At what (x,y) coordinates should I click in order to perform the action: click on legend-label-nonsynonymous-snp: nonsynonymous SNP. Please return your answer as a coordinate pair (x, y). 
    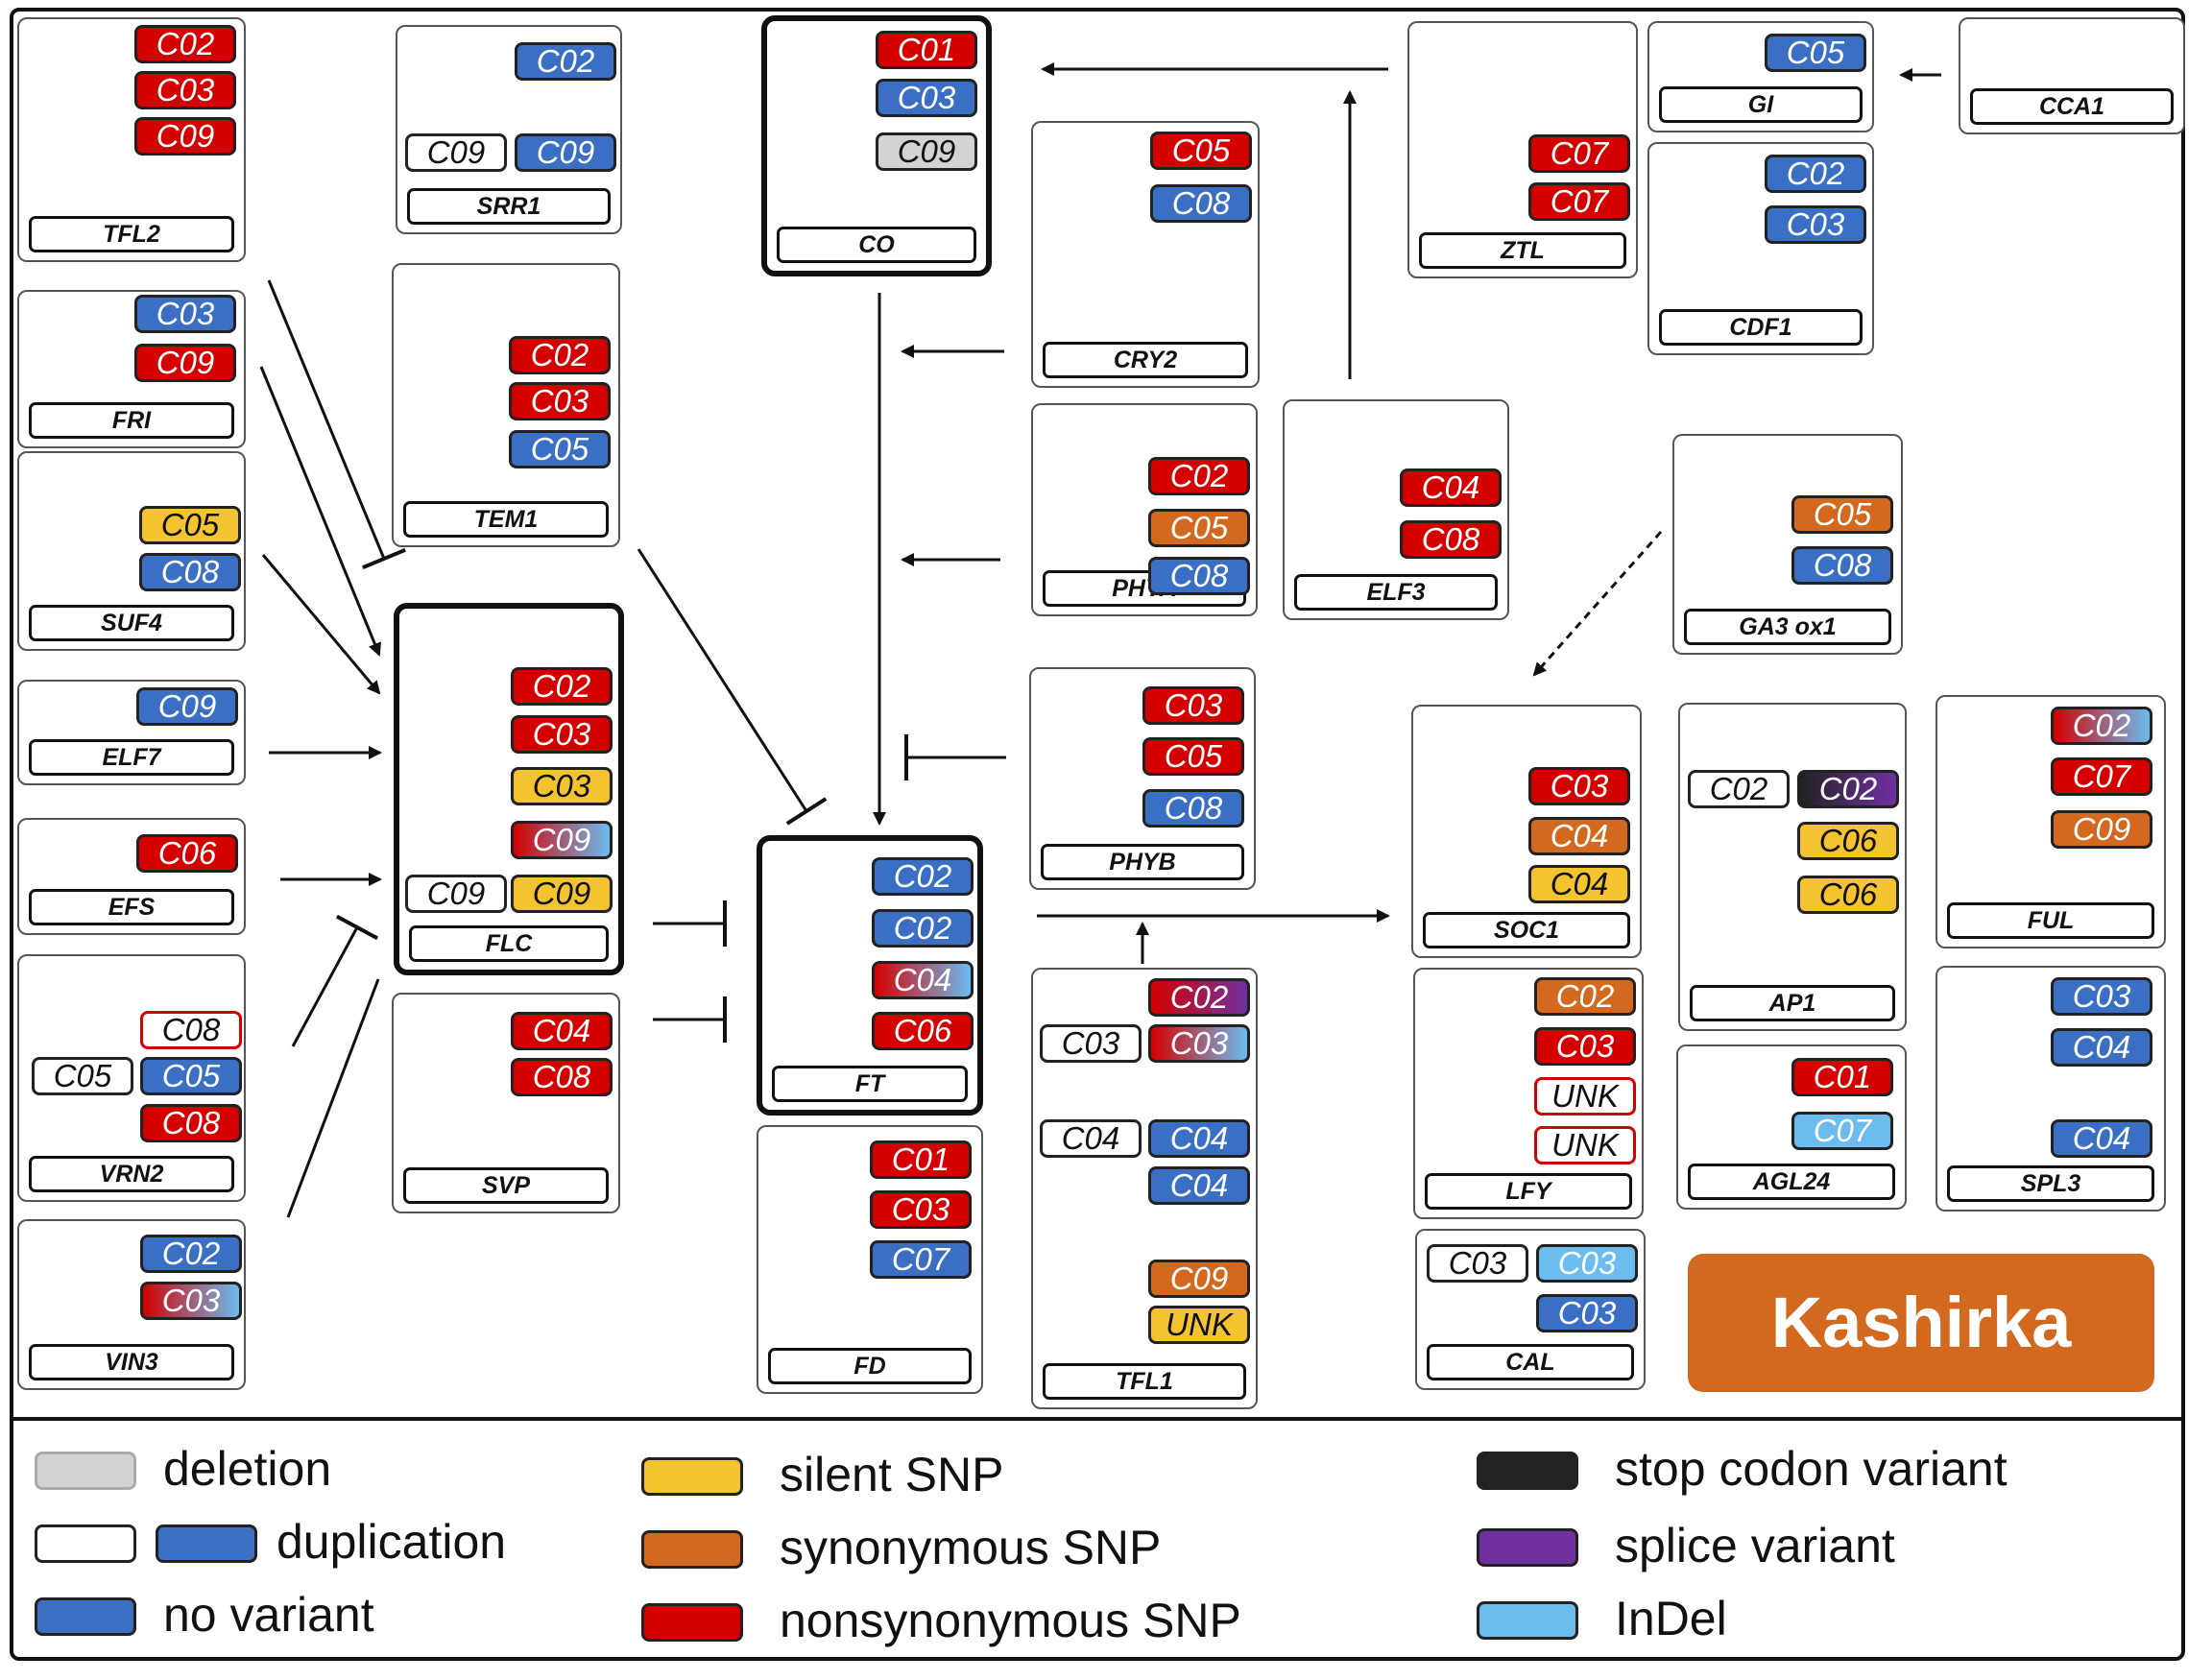
    Looking at the image, I should click on (1011, 1620).